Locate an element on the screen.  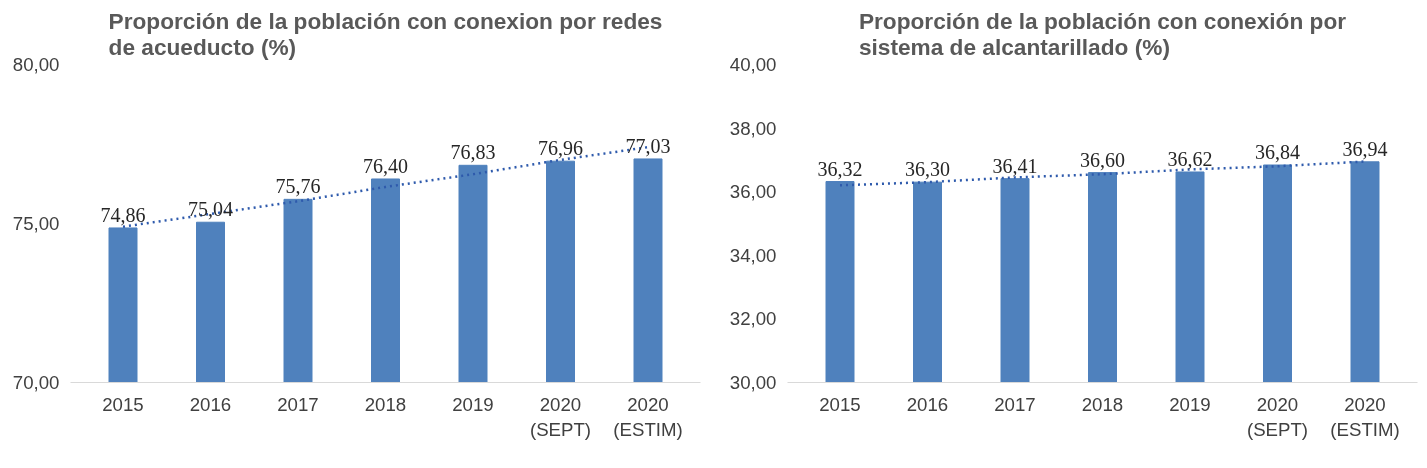
y-tick-label: 32,00 is located at coordinates (753, 319).